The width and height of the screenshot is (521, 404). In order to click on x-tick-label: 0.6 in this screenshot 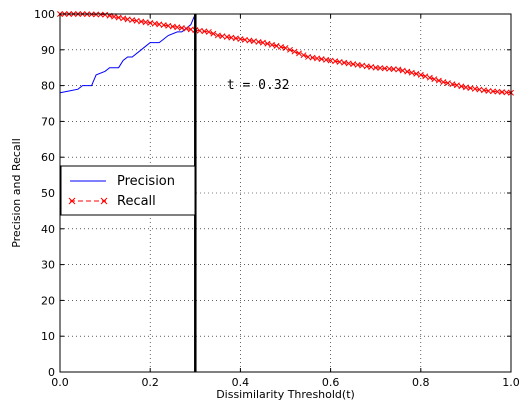, I will do `click(331, 382)`.